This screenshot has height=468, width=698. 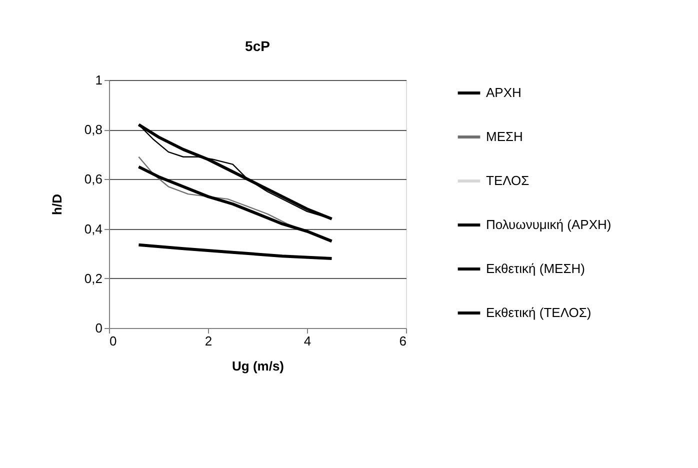 What do you see at coordinates (208, 341) in the screenshot?
I see `x-tick-label: 2` at bounding box center [208, 341].